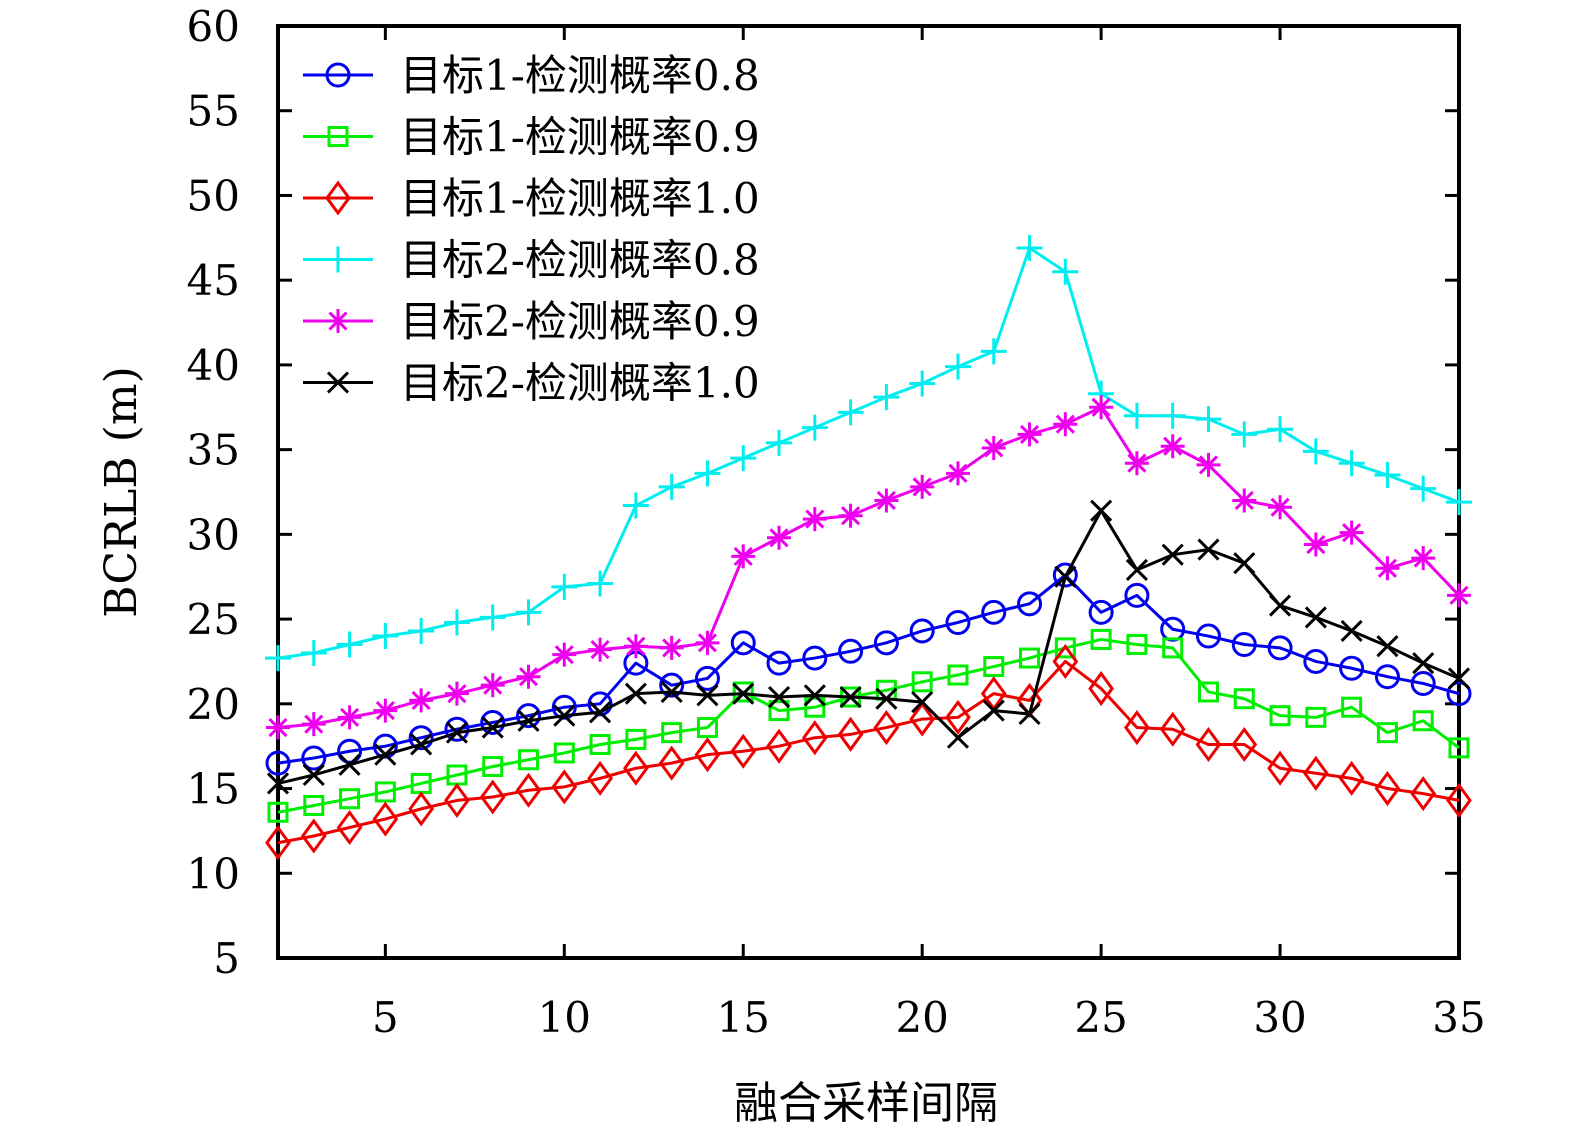  Describe the element at coordinates (580, 383) in the screenshot. I see `legend-label: 目标2-检测概率1.0` at that location.